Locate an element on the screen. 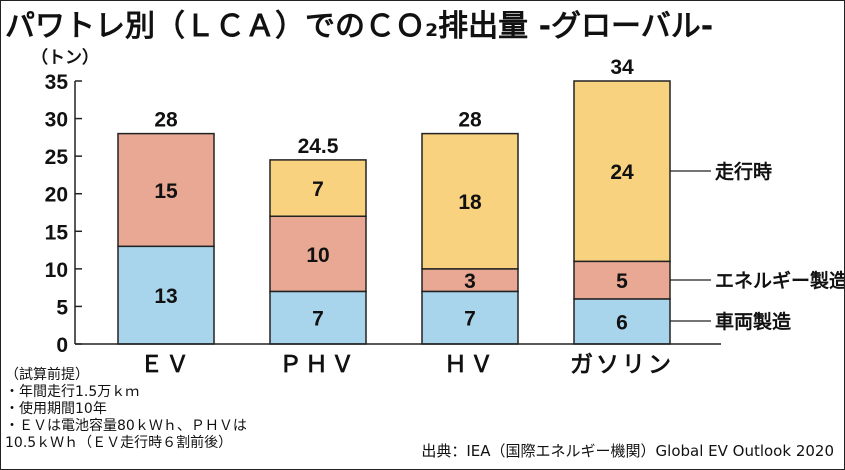  x-tick-label: ＥＶ is located at coordinates (166, 365).